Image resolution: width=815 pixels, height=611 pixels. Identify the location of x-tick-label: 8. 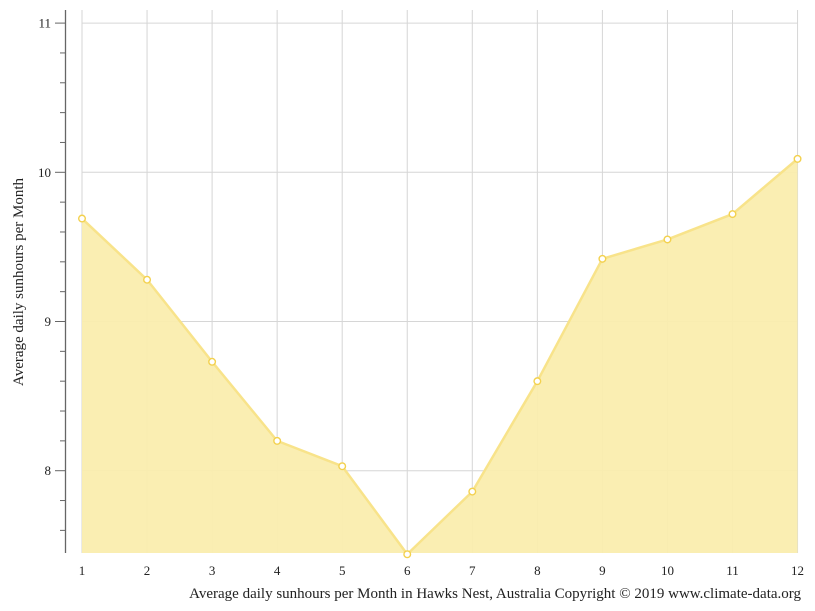
(537, 570).